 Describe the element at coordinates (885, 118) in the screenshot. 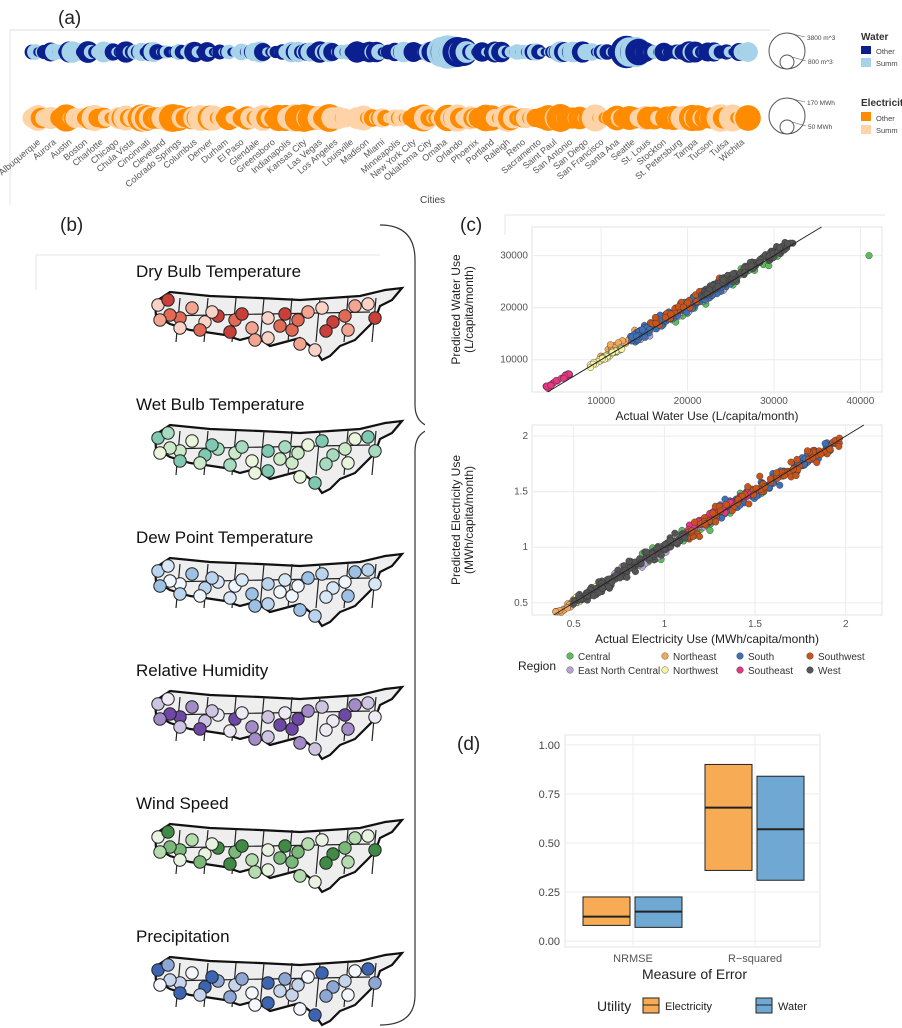

I see `elec-legend-other: Other` at that location.